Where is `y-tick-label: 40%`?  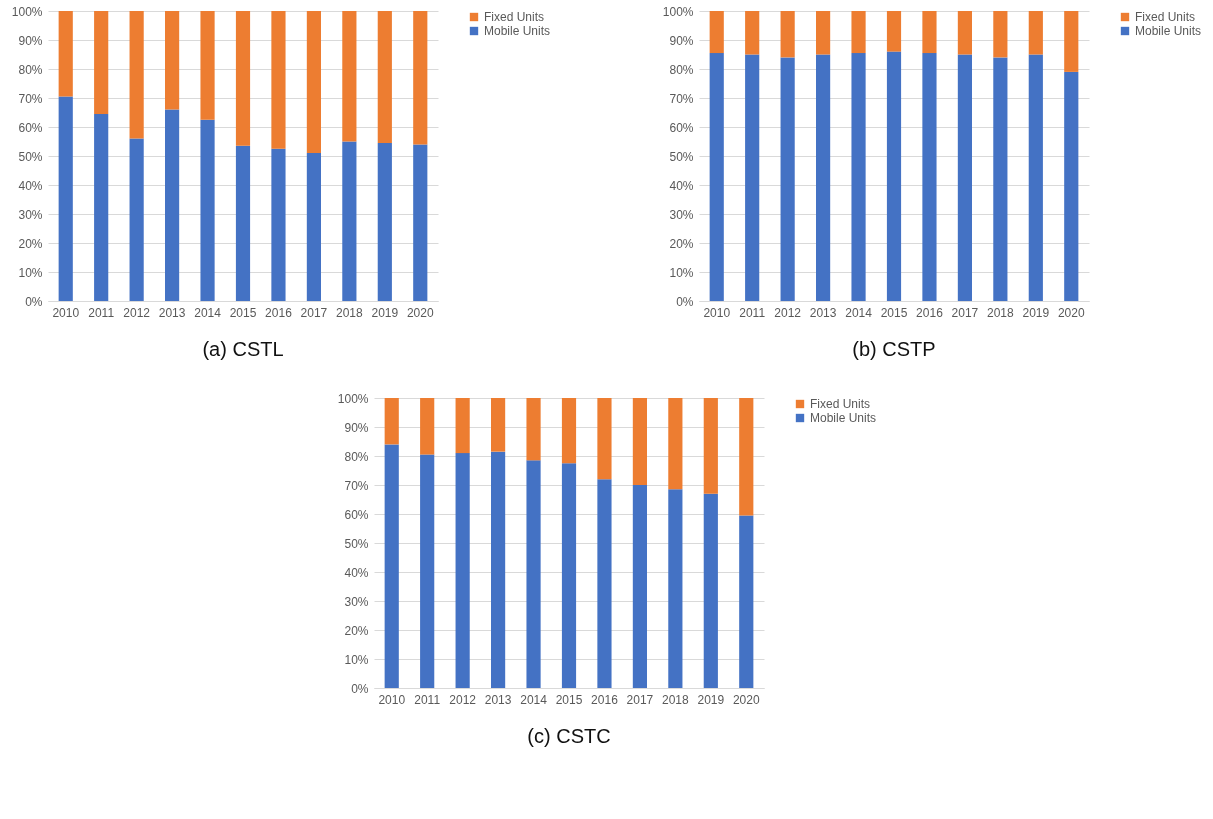 y-tick-label: 40% is located at coordinates (30, 185).